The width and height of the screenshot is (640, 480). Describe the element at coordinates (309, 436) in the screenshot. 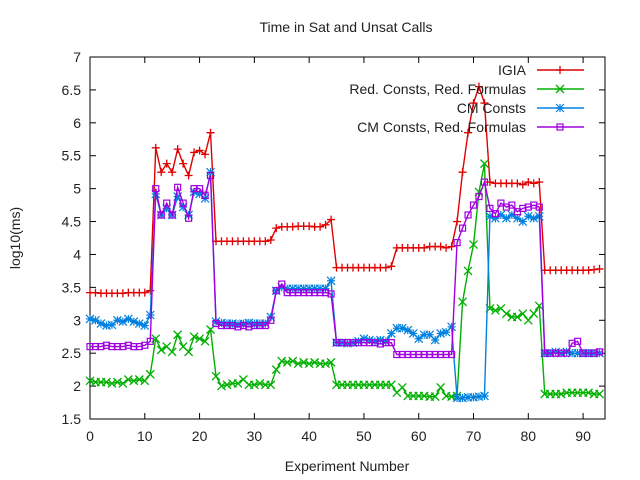

I see `x-tick-label: 40` at that location.